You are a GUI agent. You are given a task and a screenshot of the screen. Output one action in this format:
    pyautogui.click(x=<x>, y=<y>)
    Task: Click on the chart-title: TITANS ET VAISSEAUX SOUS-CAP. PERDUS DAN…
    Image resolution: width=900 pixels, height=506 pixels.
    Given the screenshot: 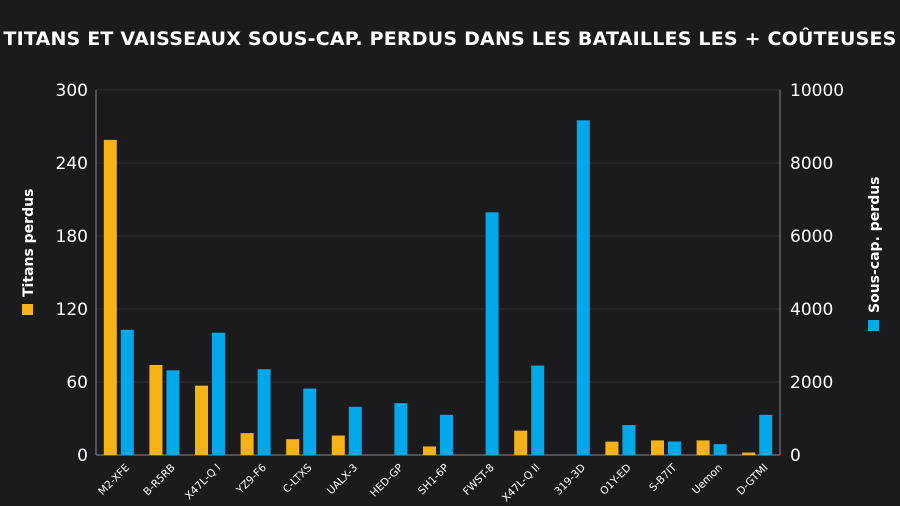 What is the action you would take?
    pyautogui.click(x=450, y=39)
    